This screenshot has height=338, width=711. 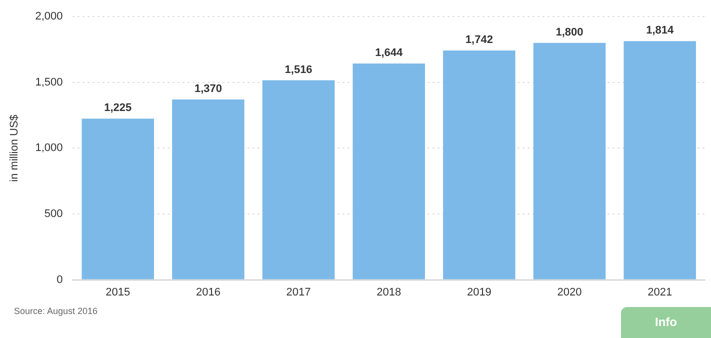 I want to click on data-label: 1,800, so click(x=570, y=32).